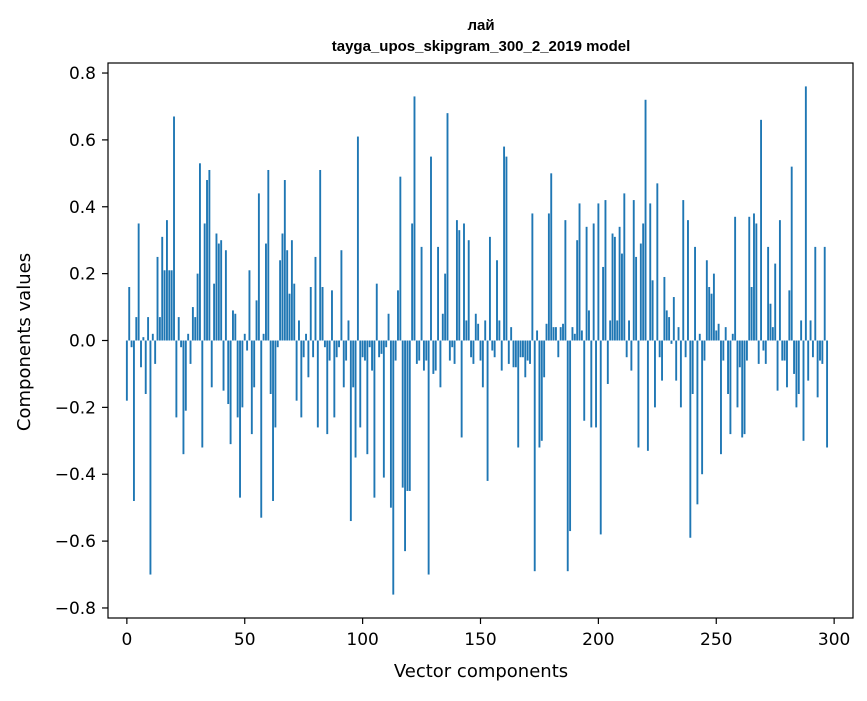 This screenshot has height=701, width=867. I want to click on y-tick-label: 0.4, so click(82, 208).